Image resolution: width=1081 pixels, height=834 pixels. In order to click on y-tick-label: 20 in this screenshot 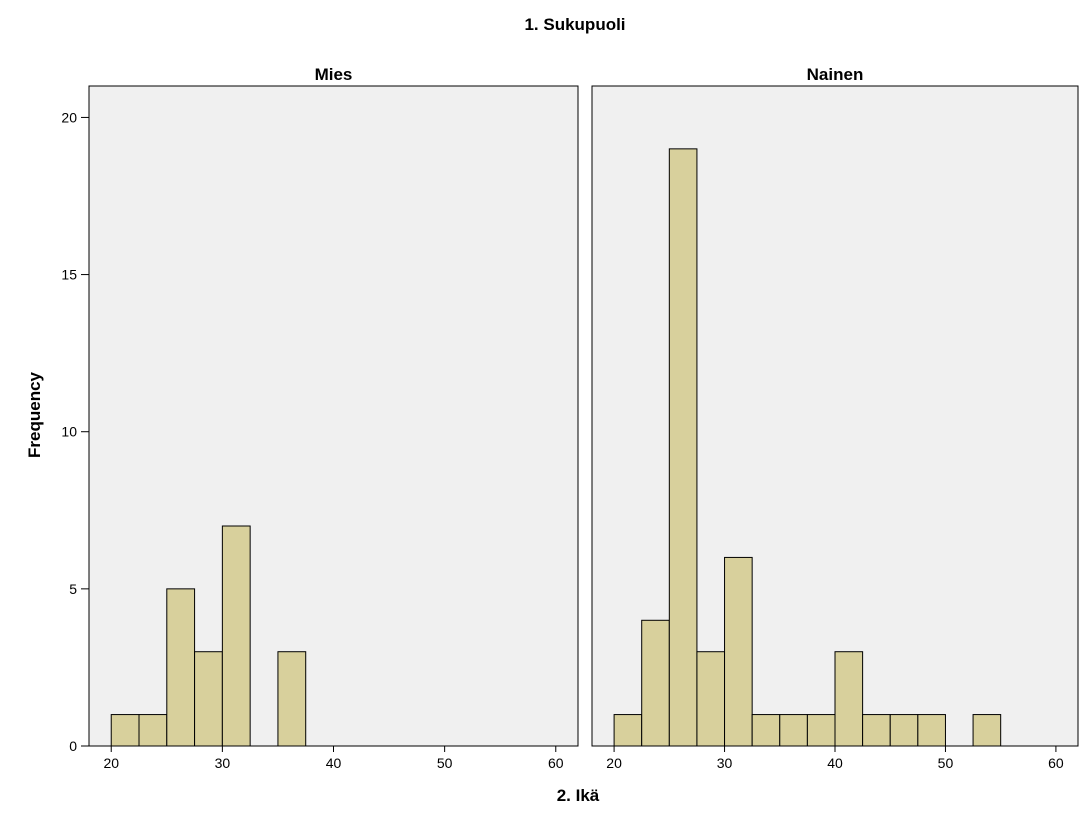, I will do `click(69, 117)`.